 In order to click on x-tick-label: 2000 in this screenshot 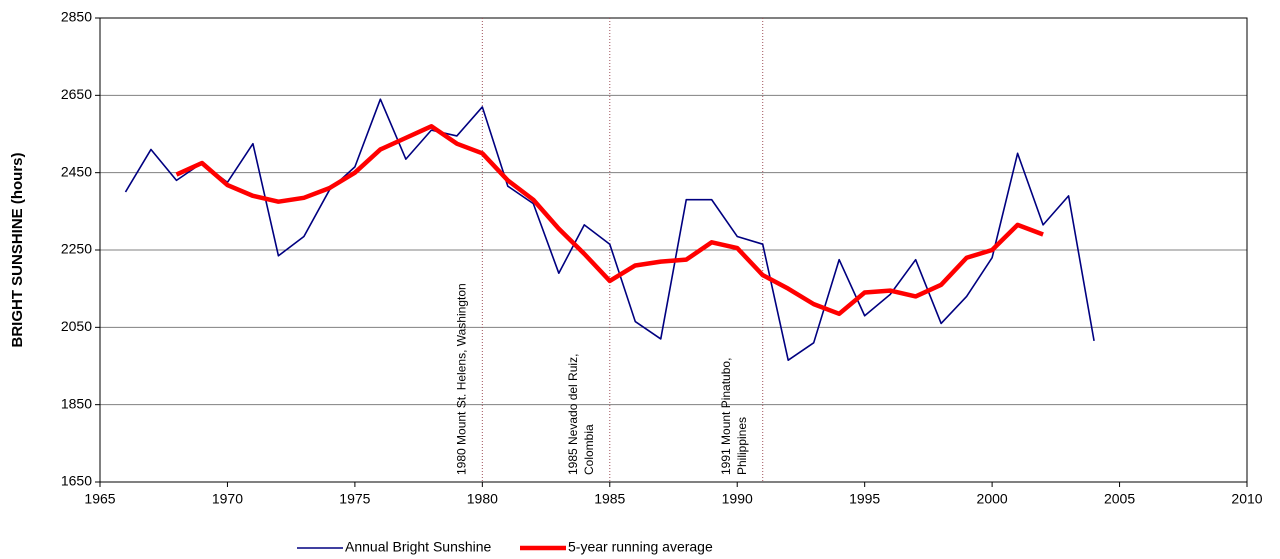, I will do `click(992, 499)`.